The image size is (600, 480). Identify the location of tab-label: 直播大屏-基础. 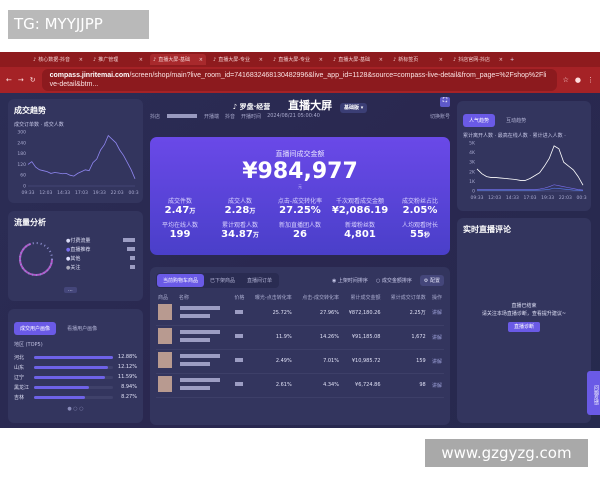
(354, 60).